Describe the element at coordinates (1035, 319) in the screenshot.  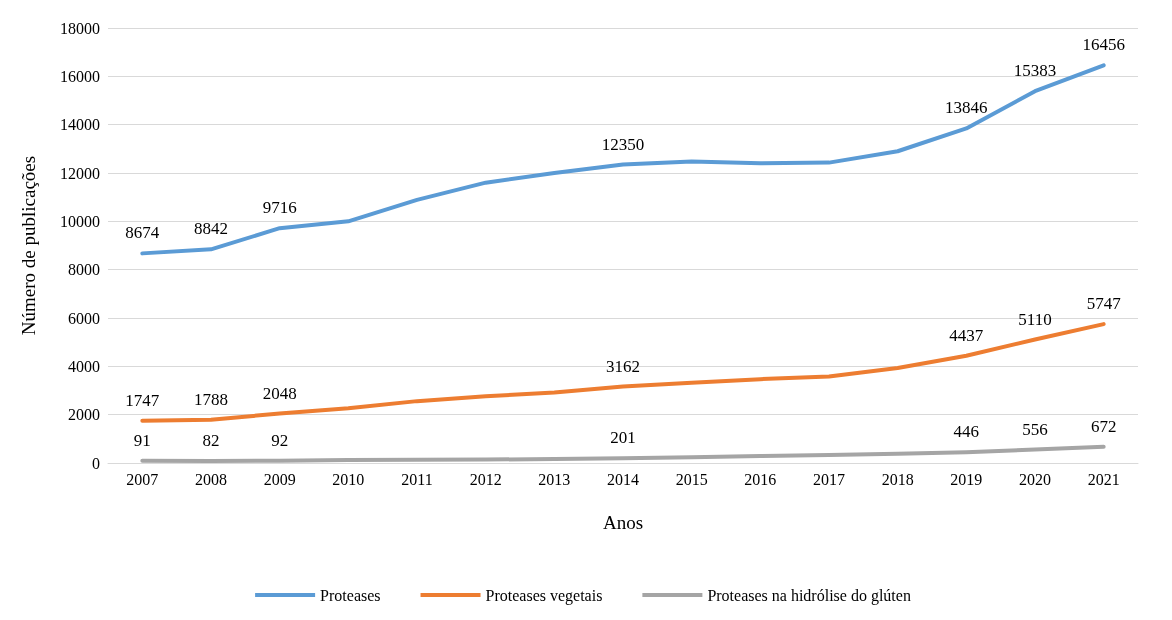
I see `data-label: 5110` at that location.